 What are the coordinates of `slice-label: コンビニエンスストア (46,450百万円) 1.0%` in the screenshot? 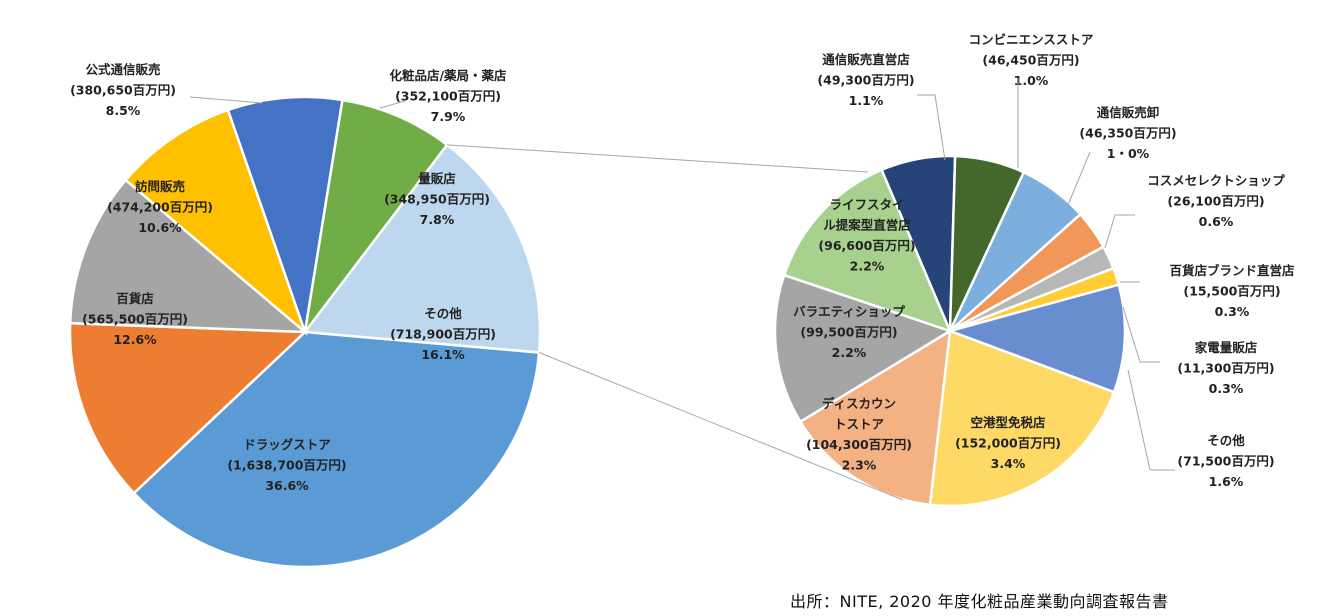 It's located at (1031, 60).